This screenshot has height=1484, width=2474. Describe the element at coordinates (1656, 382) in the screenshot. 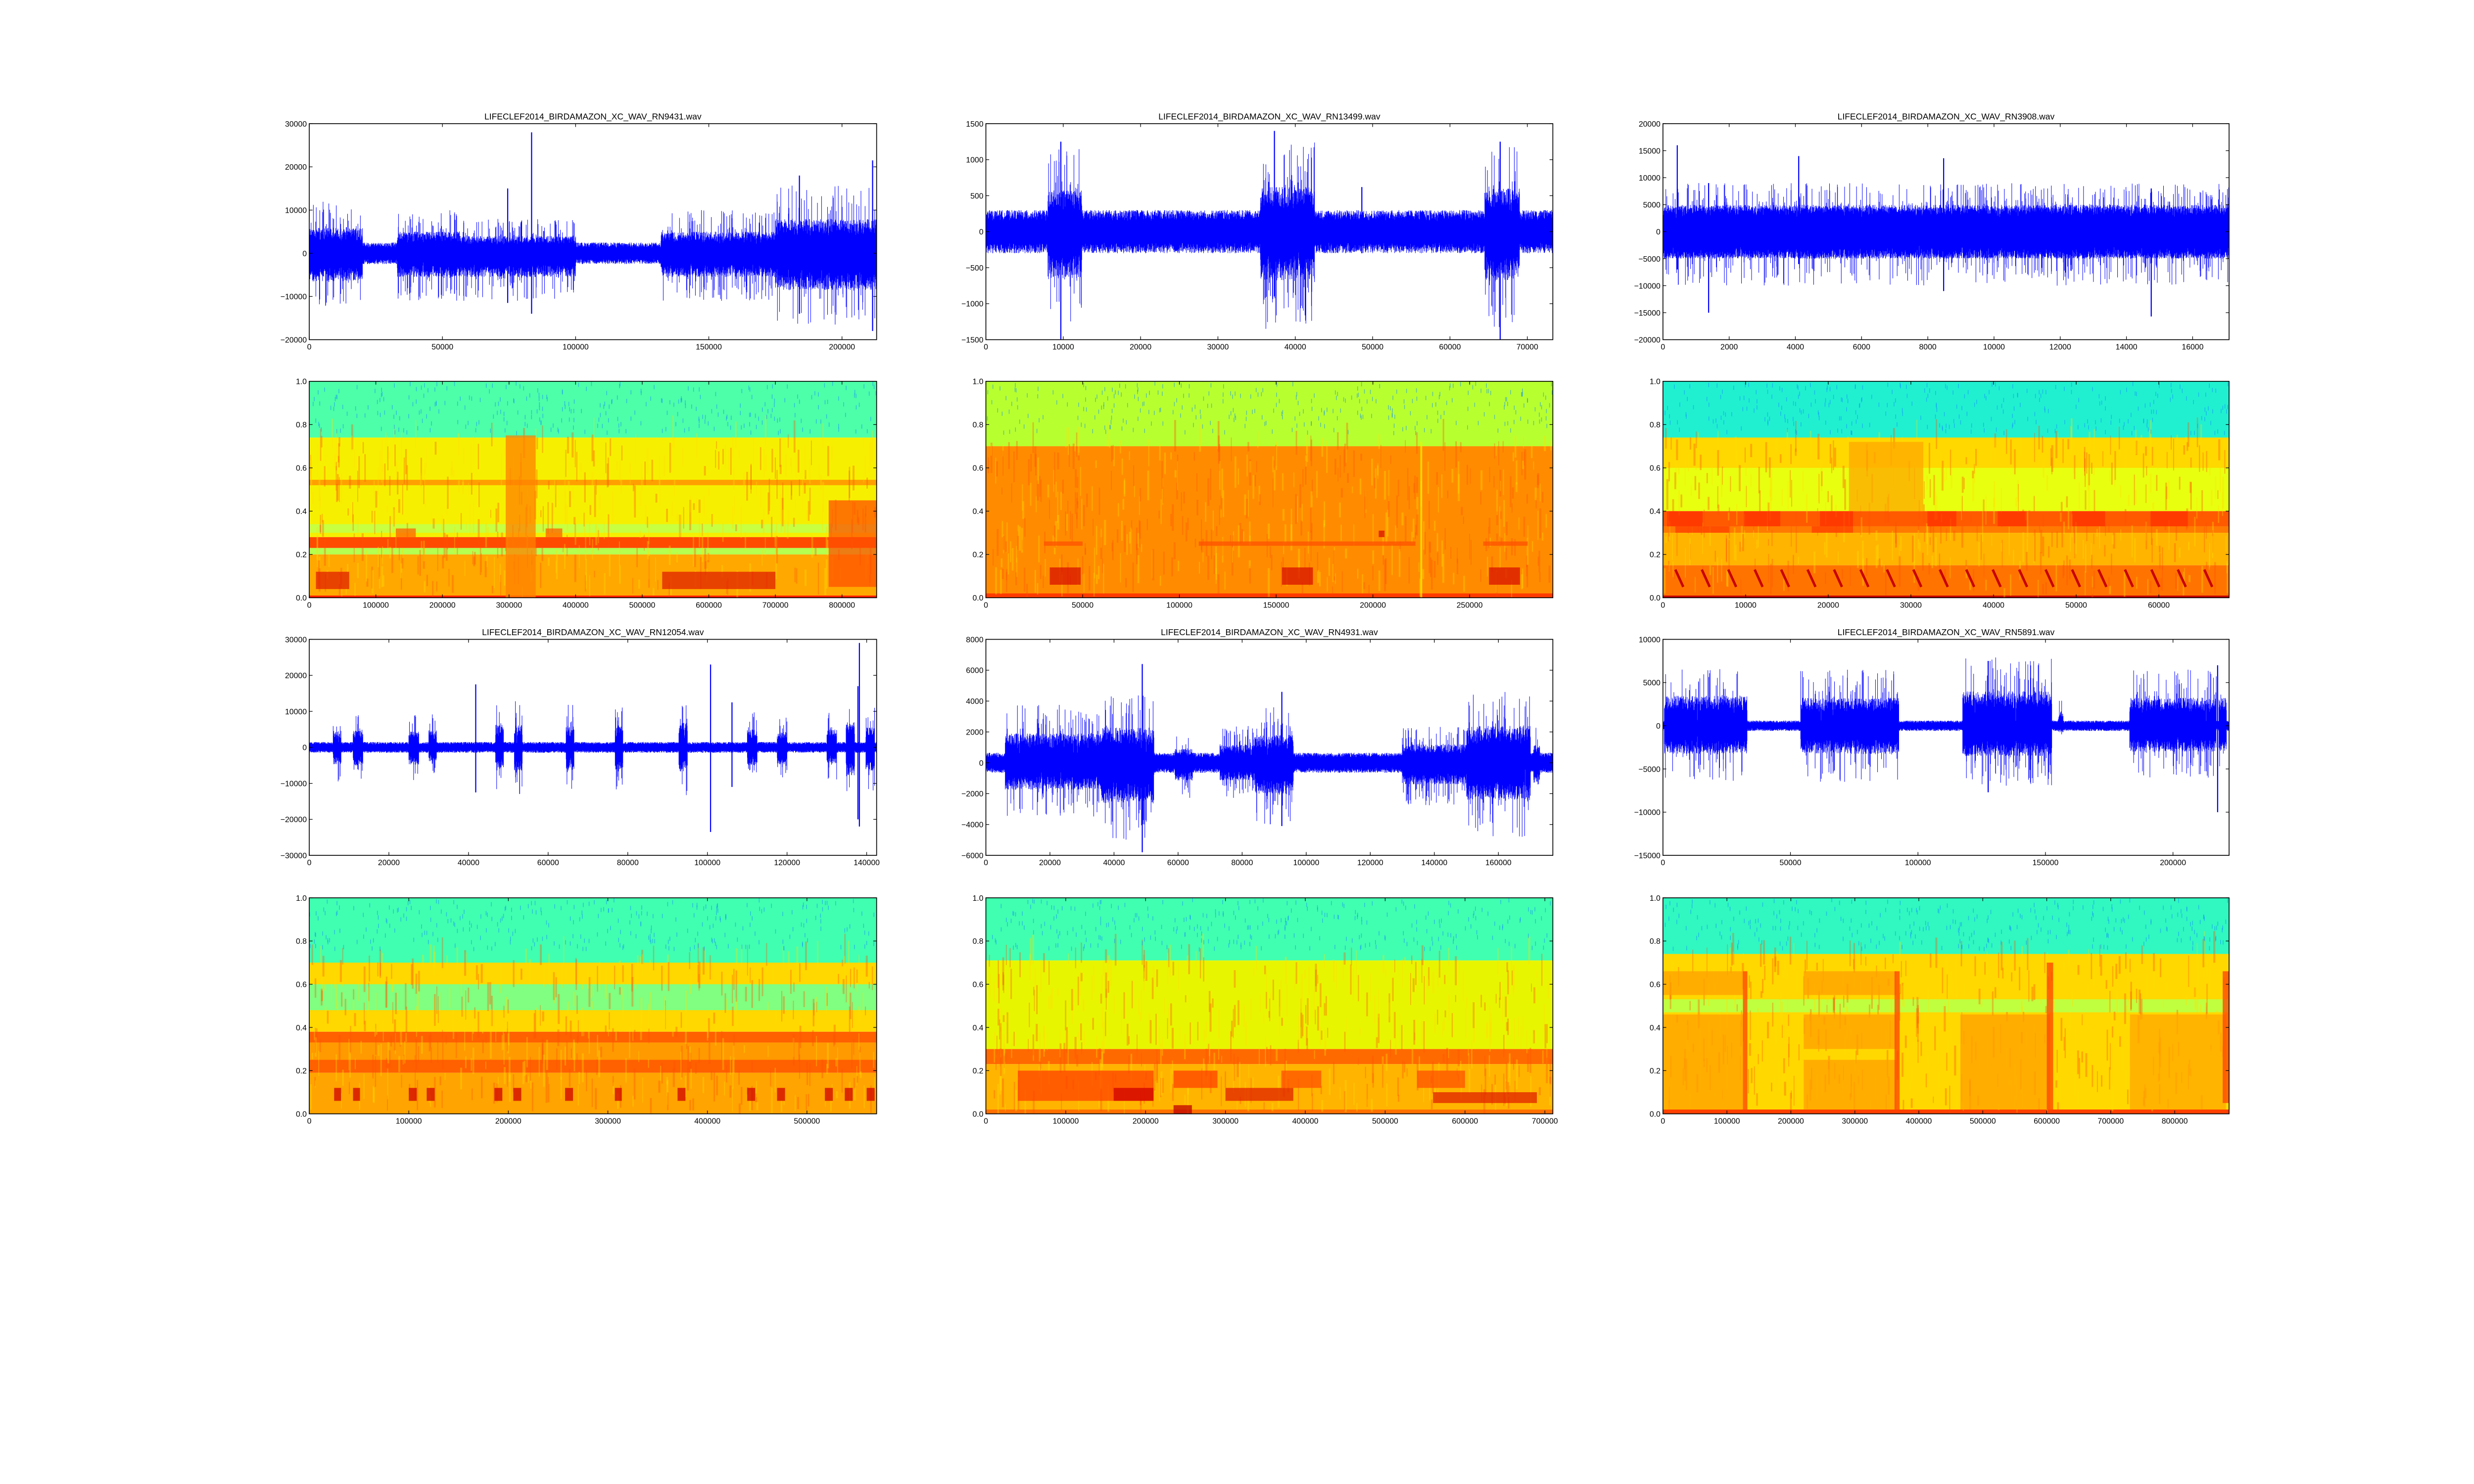

I see `y-tick-label: 1.0` at that location.